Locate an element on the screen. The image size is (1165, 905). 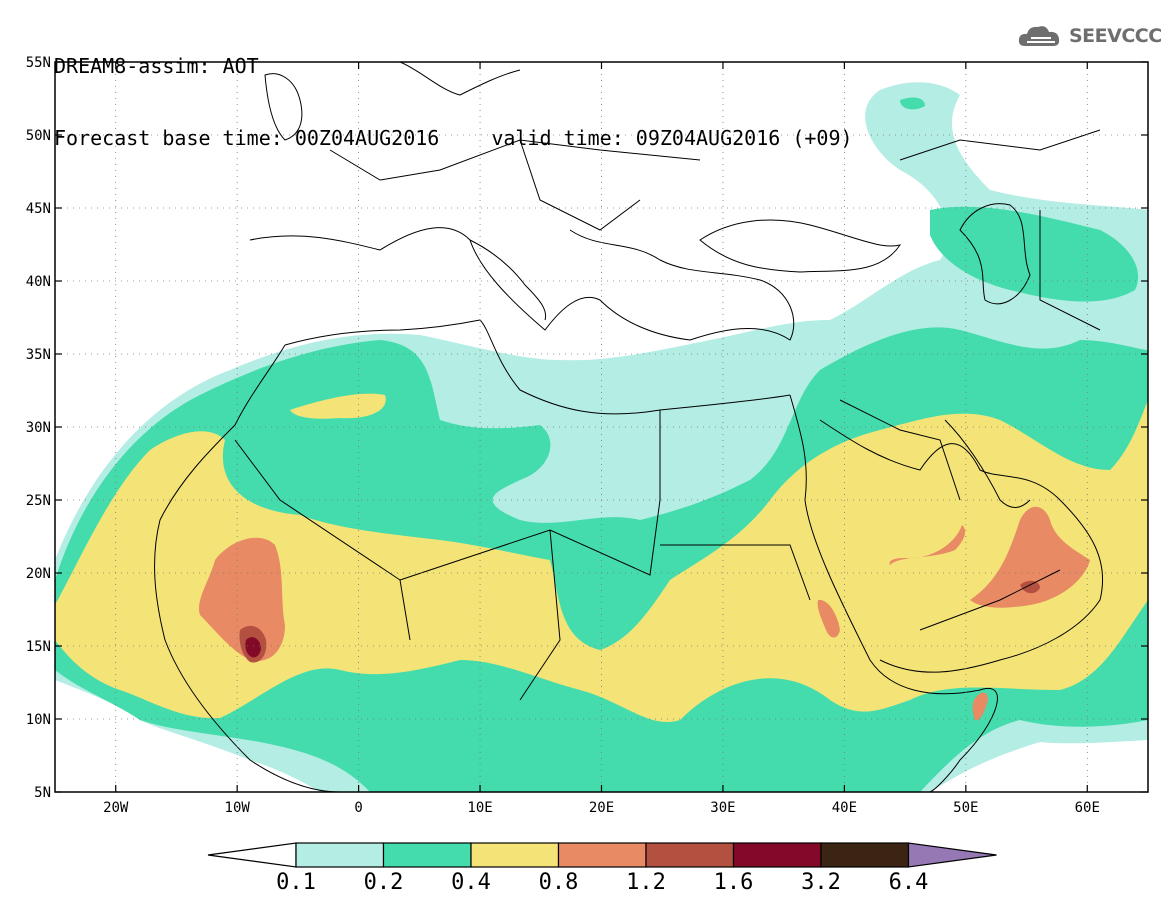
lon-label: 10W is located at coordinates (238, 808).